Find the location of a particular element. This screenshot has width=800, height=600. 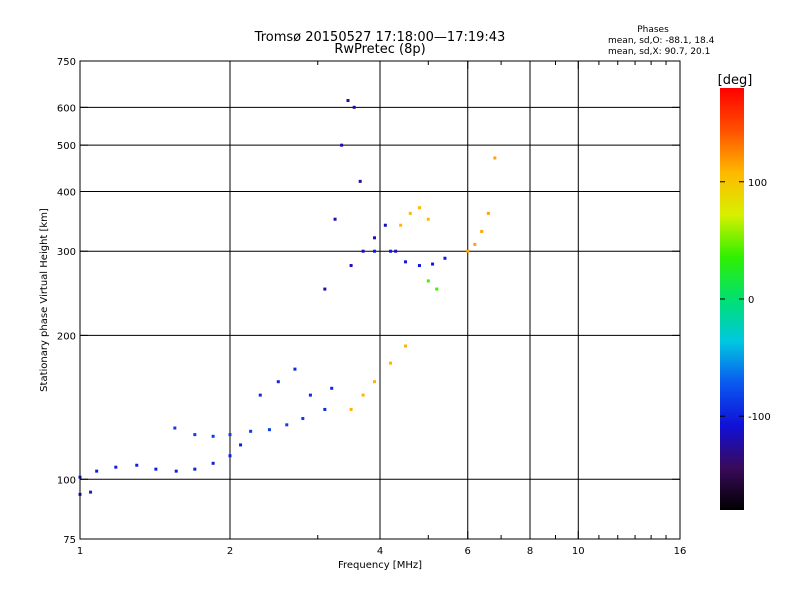

phase-stats-title: Phases is located at coordinates (653, 30).